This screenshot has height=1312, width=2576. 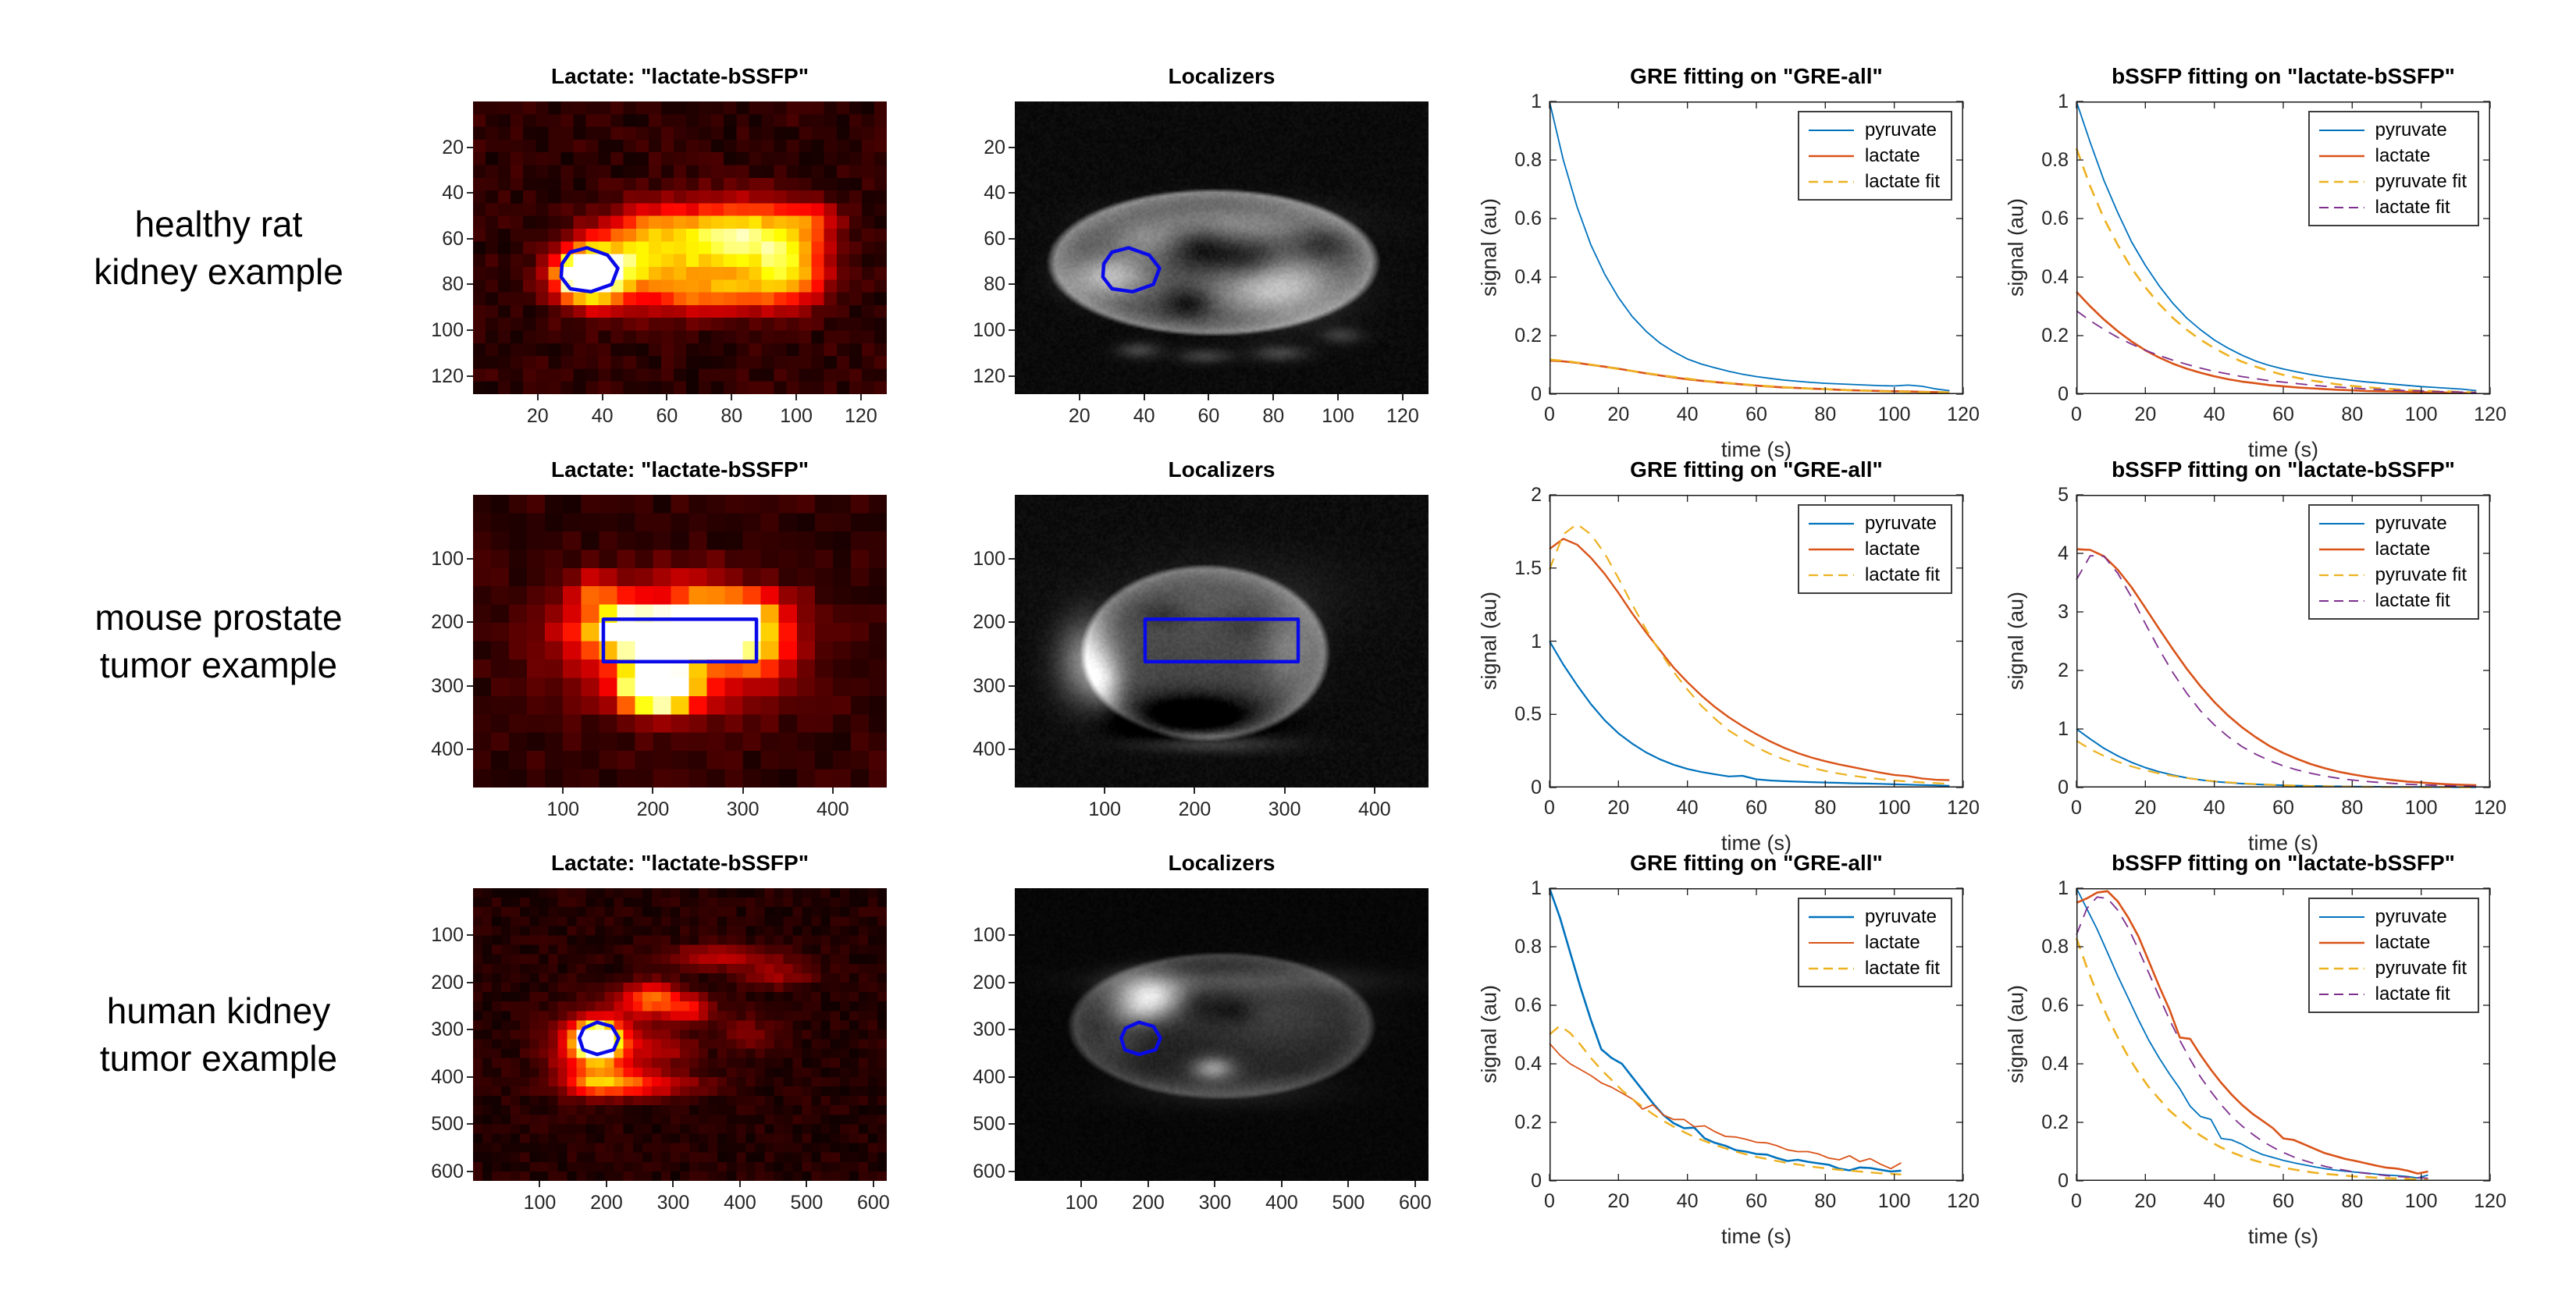 What do you see at coordinates (2412, 600) in the screenshot?
I see `legend-label: lactate fit` at bounding box center [2412, 600].